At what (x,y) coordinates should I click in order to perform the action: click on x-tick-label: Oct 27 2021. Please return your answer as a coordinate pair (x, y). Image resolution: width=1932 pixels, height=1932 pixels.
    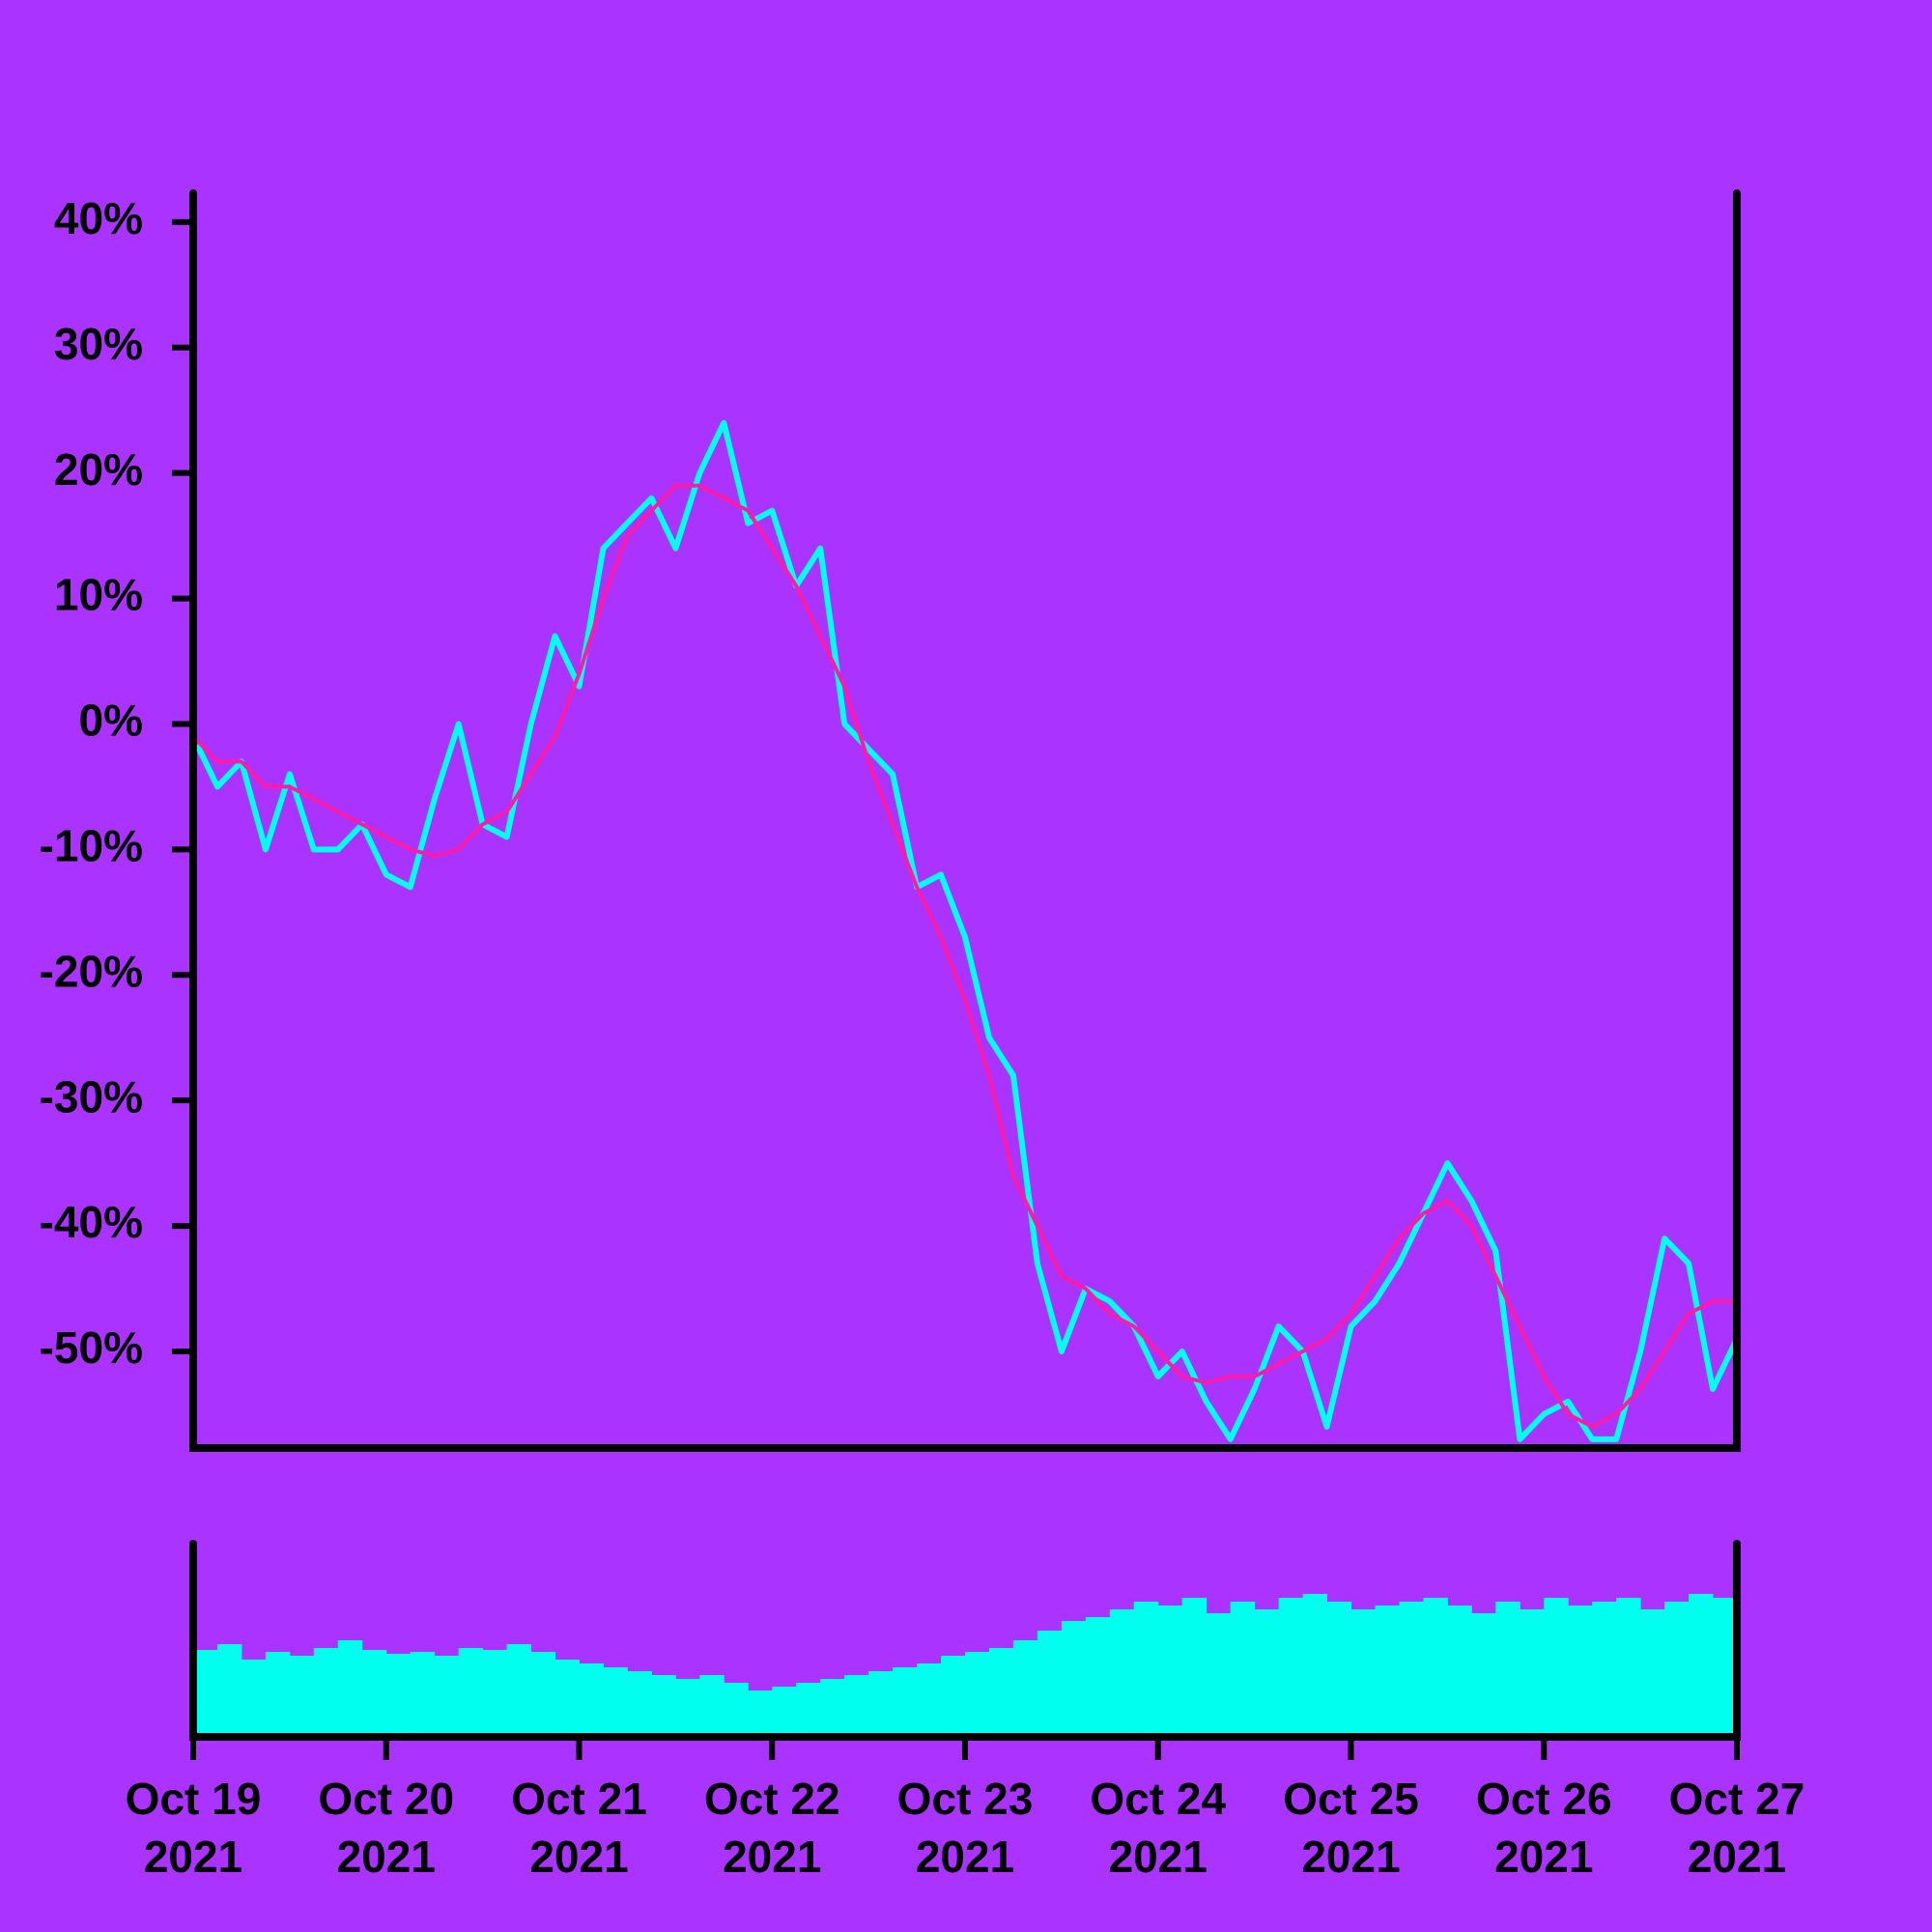
    Looking at the image, I should click on (1737, 1828).